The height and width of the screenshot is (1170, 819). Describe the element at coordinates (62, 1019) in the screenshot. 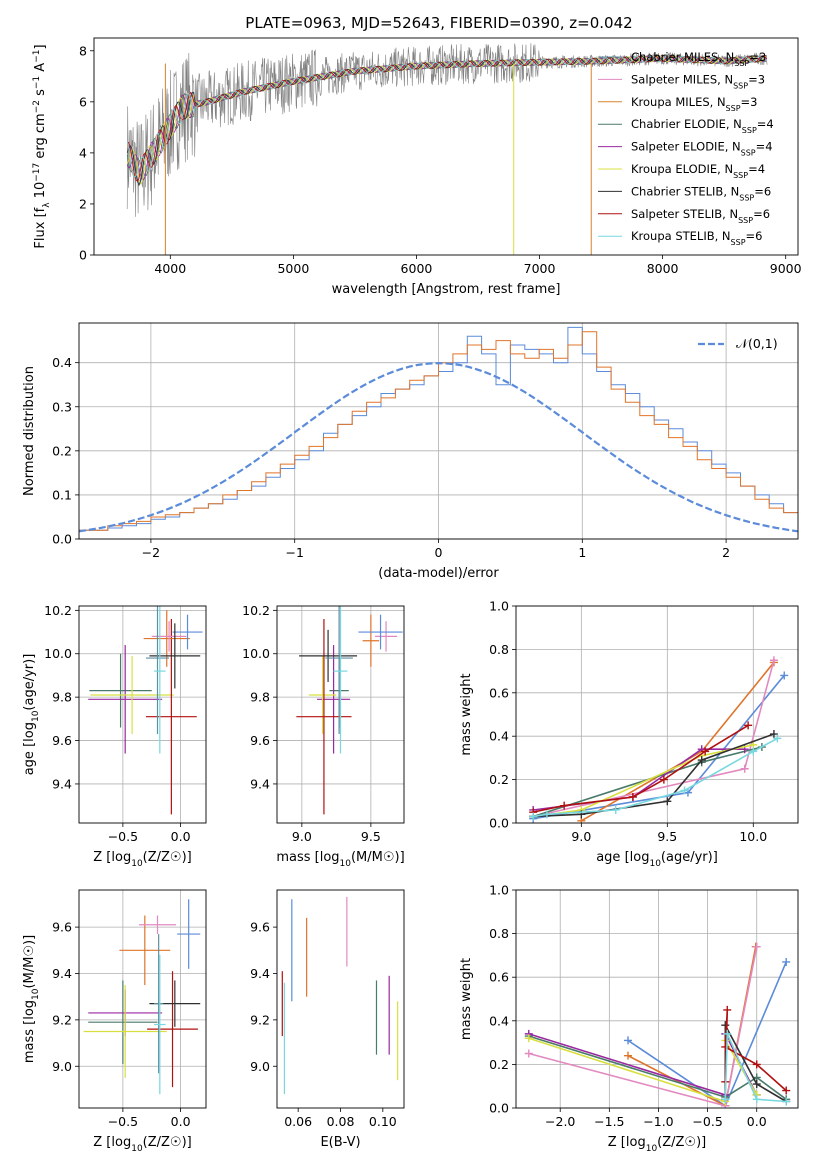

I see `y-tick-label: 9.2` at that location.